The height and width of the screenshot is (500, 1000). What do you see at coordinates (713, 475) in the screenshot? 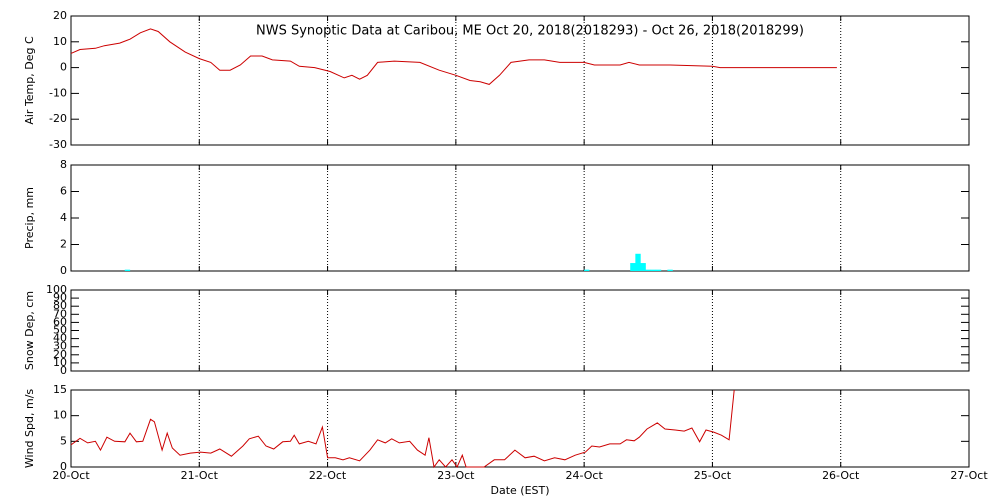
I see `x-tick-label: 25-Oct` at bounding box center [713, 475].